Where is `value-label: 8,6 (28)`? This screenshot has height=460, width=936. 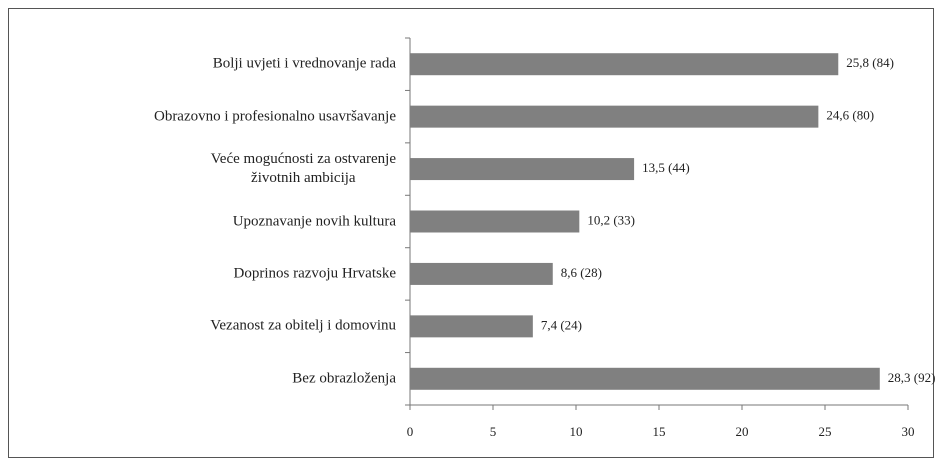 value-label: 8,6 (28) is located at coordinates (581, 272).